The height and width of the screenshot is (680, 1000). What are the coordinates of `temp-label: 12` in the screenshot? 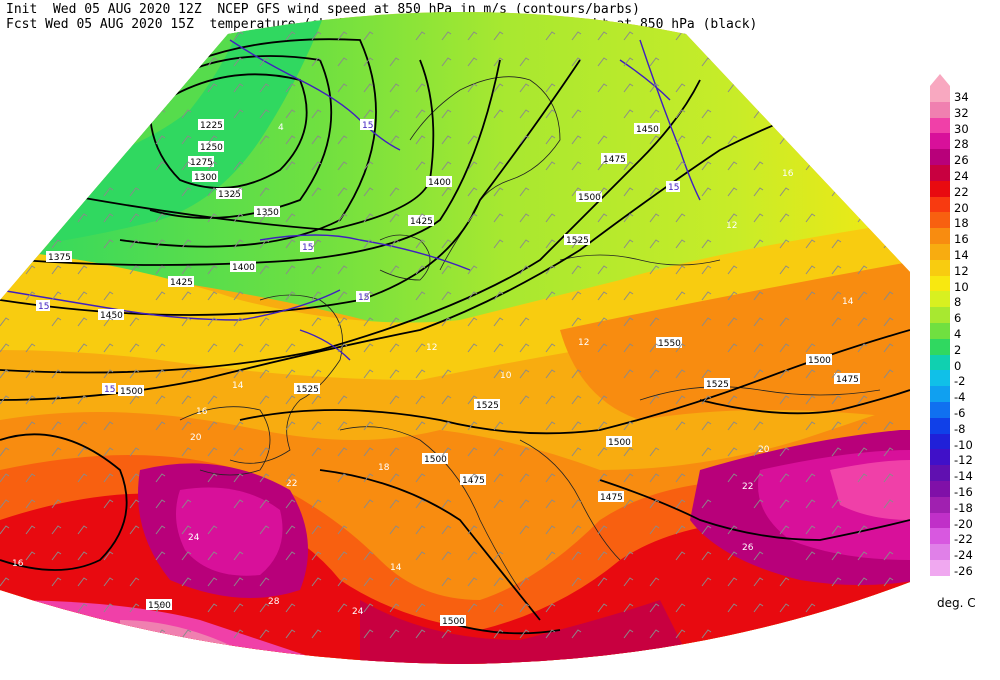 It's located at (583, 343).